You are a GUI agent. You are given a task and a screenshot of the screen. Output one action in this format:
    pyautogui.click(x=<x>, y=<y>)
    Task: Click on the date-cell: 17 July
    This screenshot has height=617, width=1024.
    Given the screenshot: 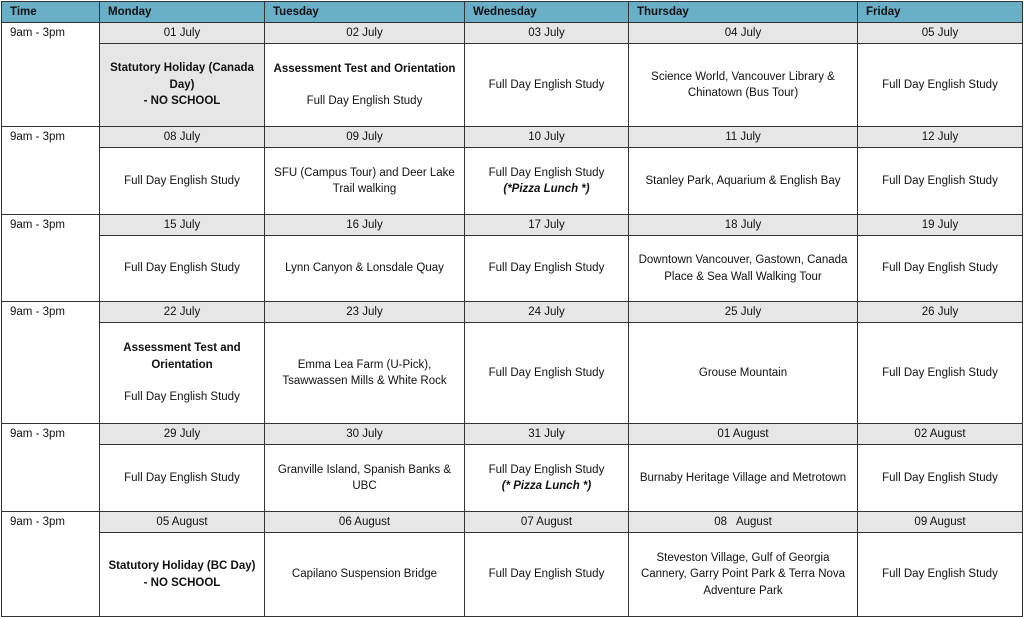 What is the action you would take?
    pyautogui.click(x=546, y=225)
    